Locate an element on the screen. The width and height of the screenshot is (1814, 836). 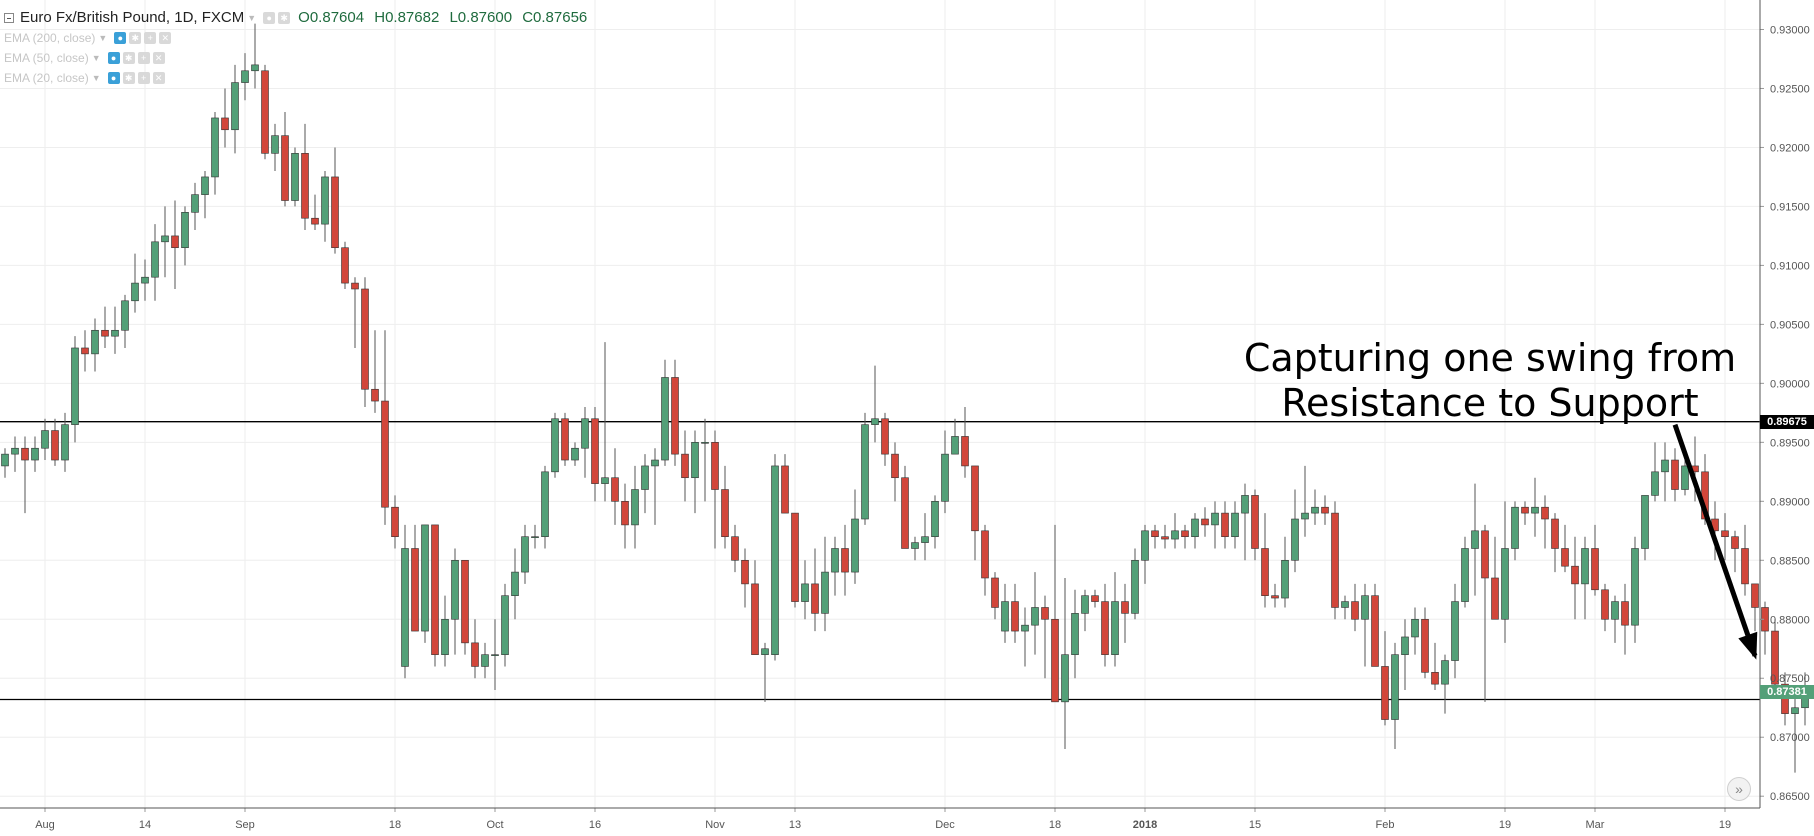
chevron-right-double-icon: » is located at coordinates (1739, 789).